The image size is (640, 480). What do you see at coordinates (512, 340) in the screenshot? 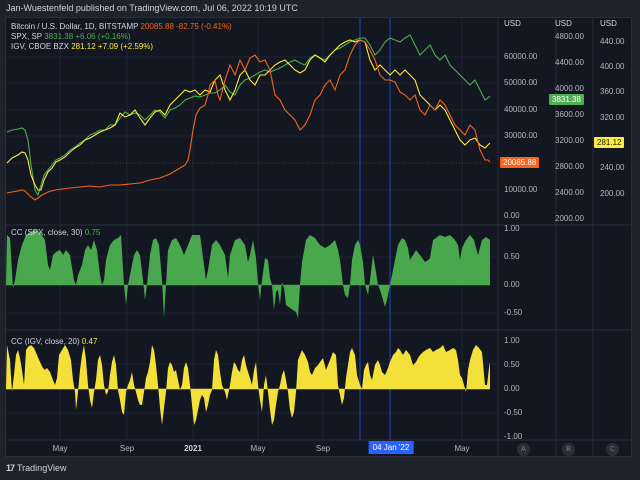
I see `cc-igv-tick: 1.00` at bounding box center [512, 340].